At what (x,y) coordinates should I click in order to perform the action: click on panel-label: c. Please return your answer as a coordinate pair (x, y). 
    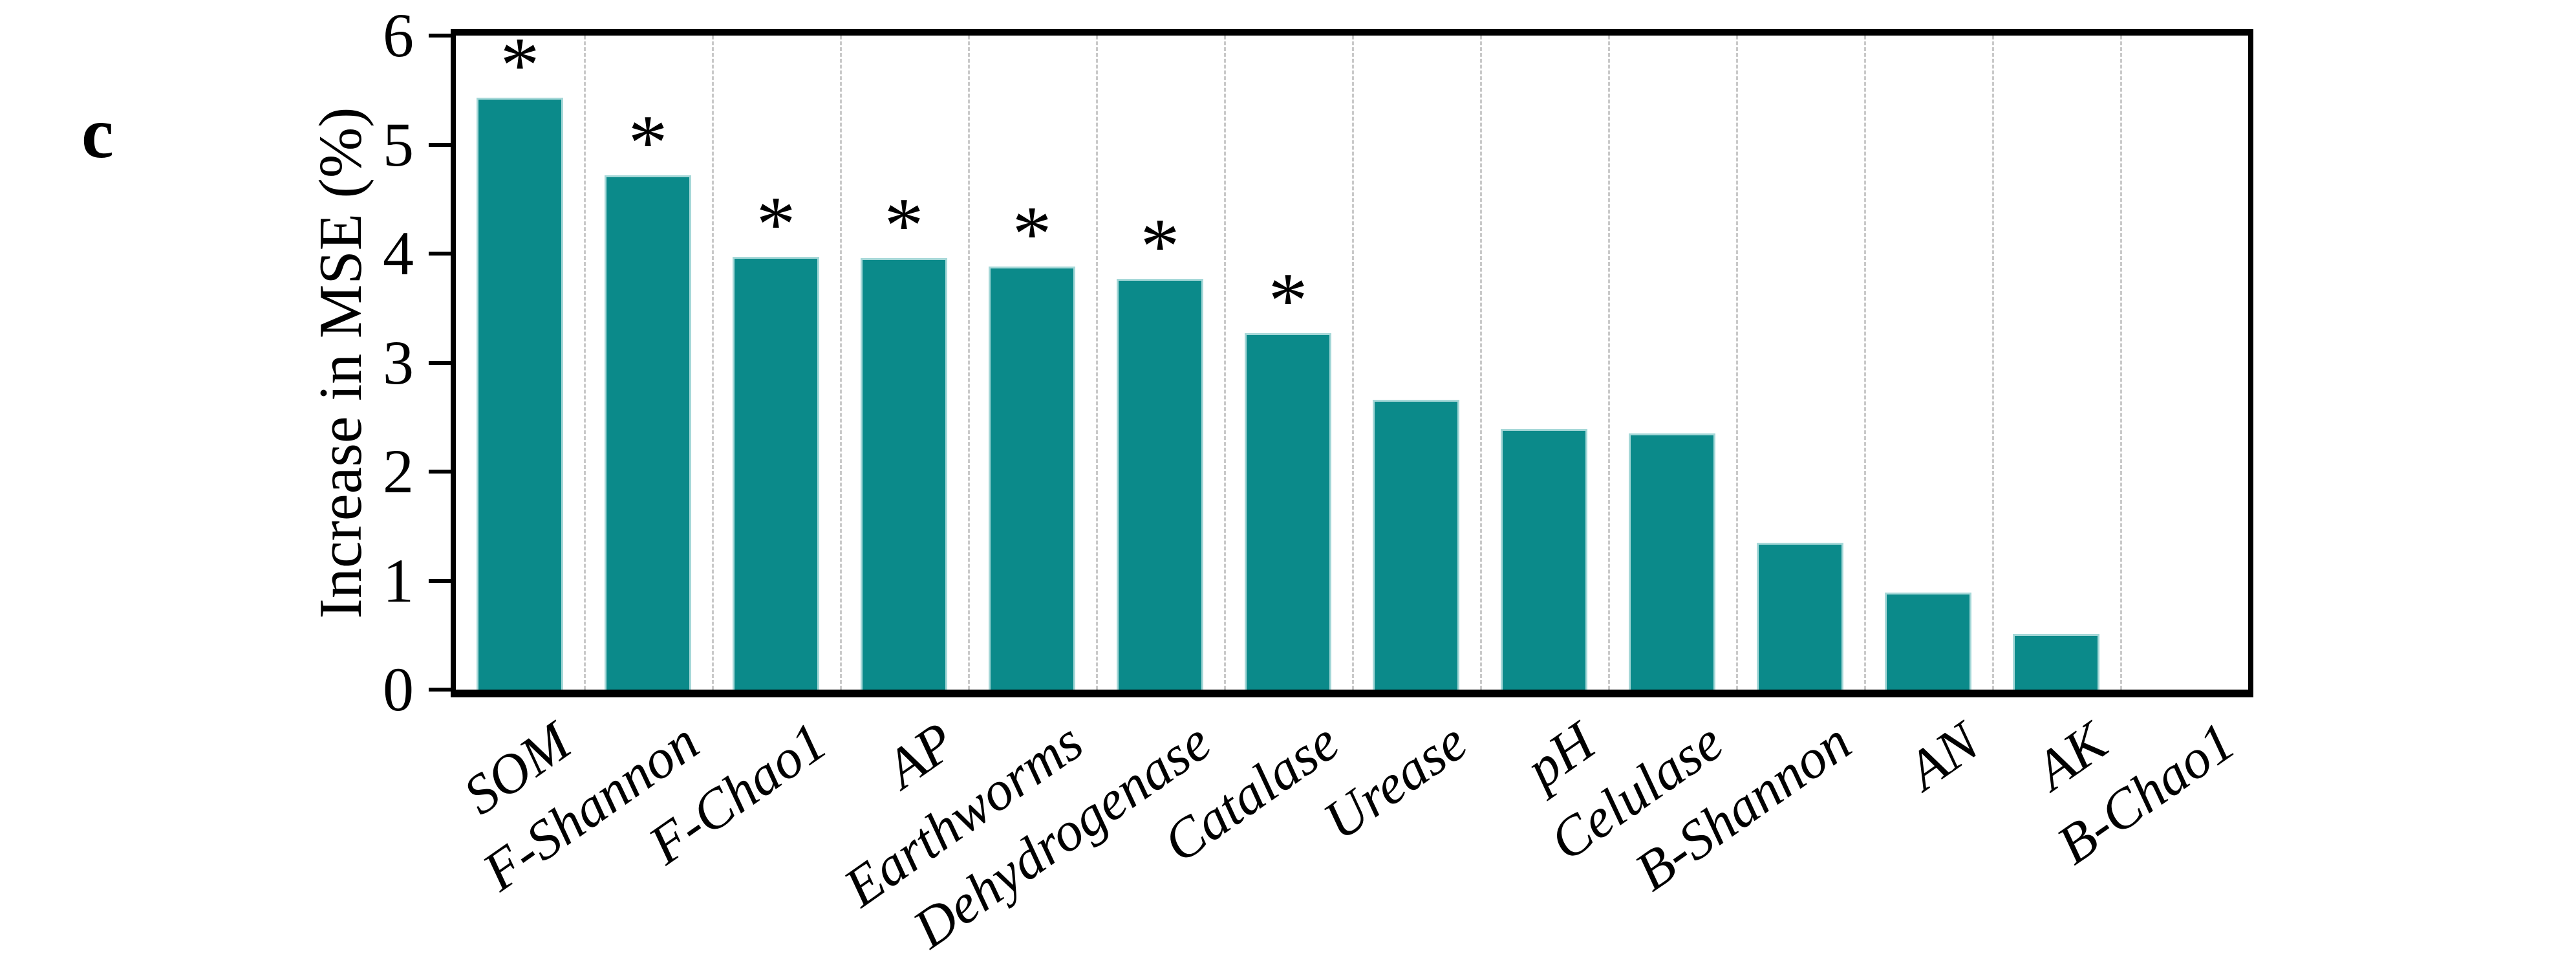
    Looking at the image, I should click on (97, 133).